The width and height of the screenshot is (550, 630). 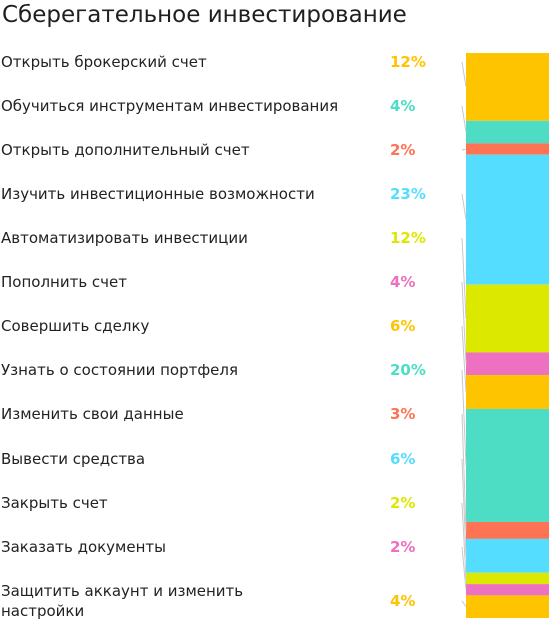 I want to click on category-label: Изучить инвестиционные возможности, so click(x=158, y=194).